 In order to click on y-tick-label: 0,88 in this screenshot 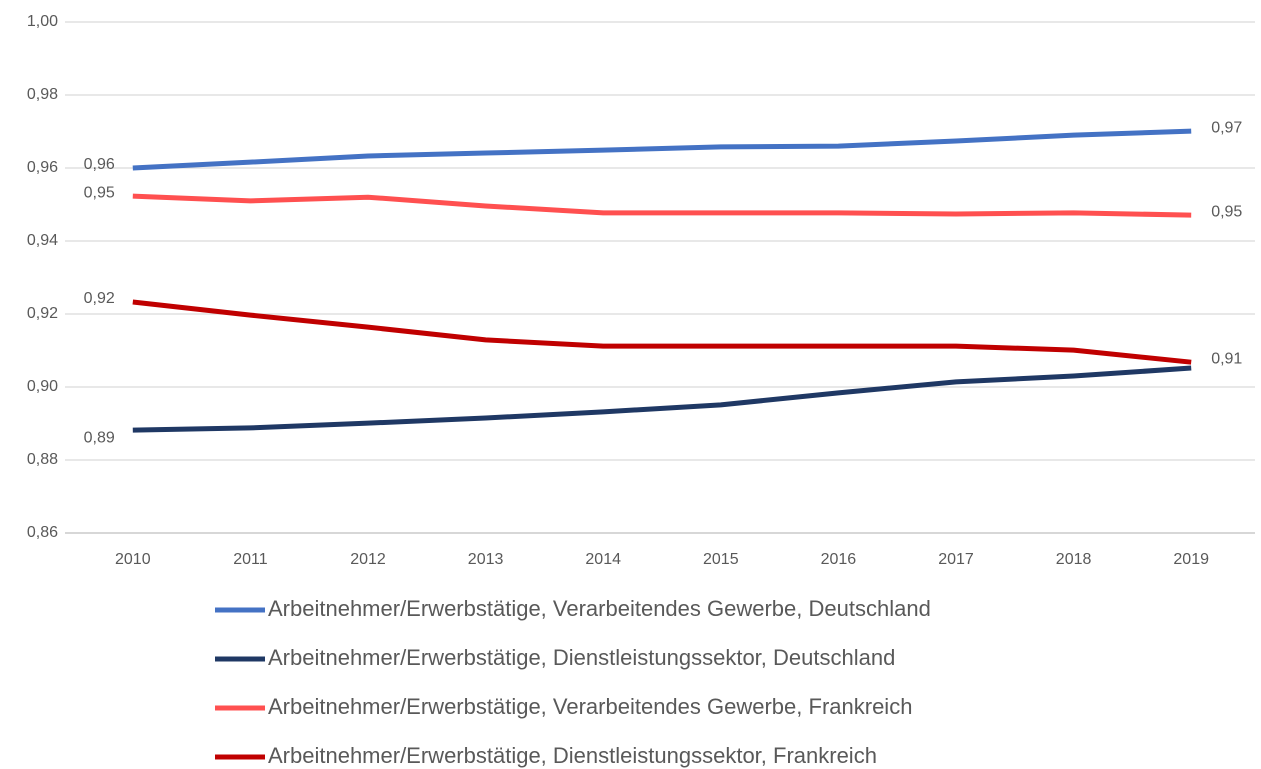, I will do `click(42, 459)`.